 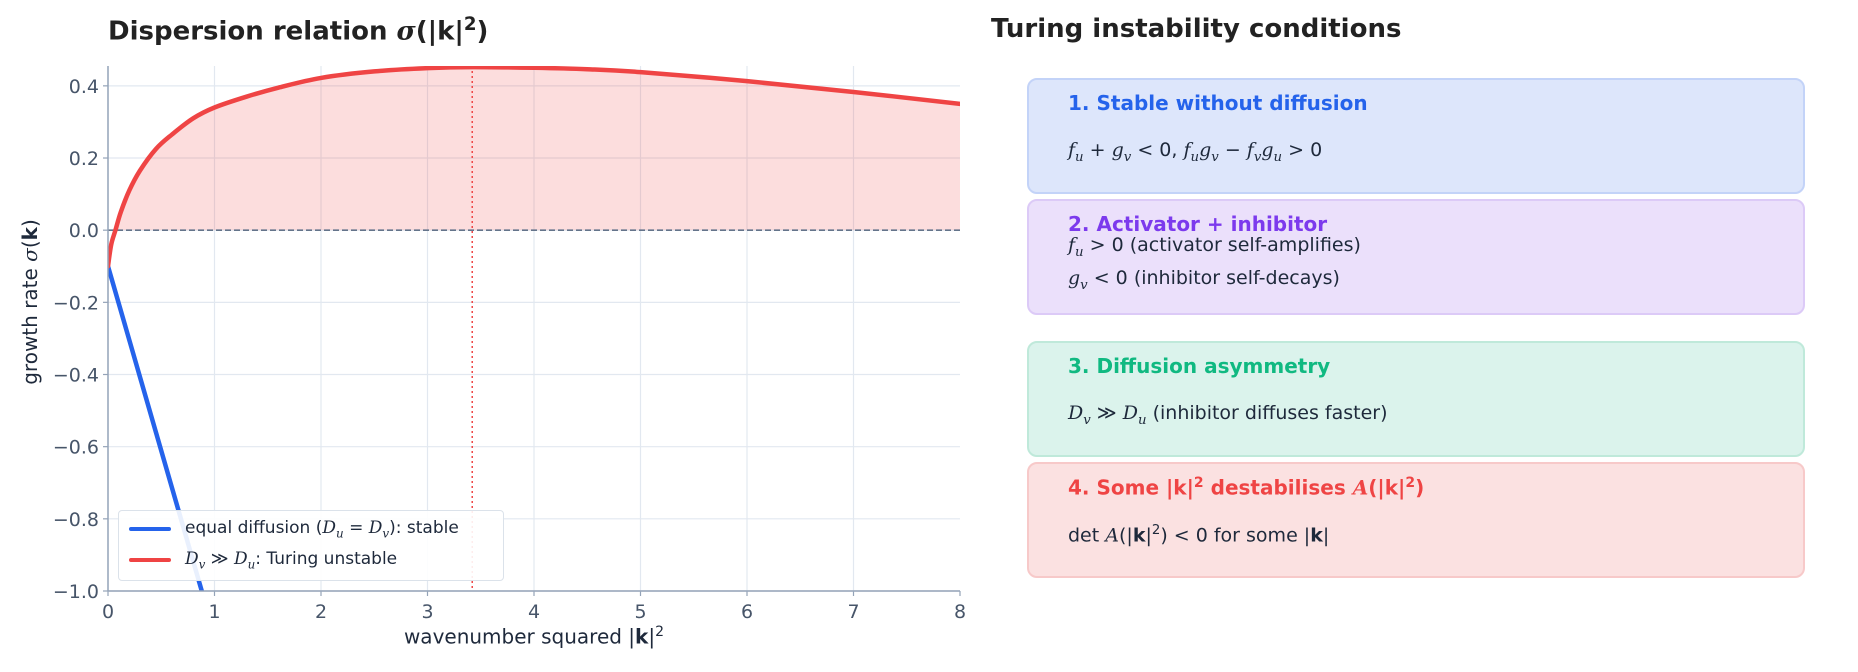 What do you see at coordinates (84, 159) in the screenshot?
I see `y-tick-label: 0.2` at bounding box center [84, 159].